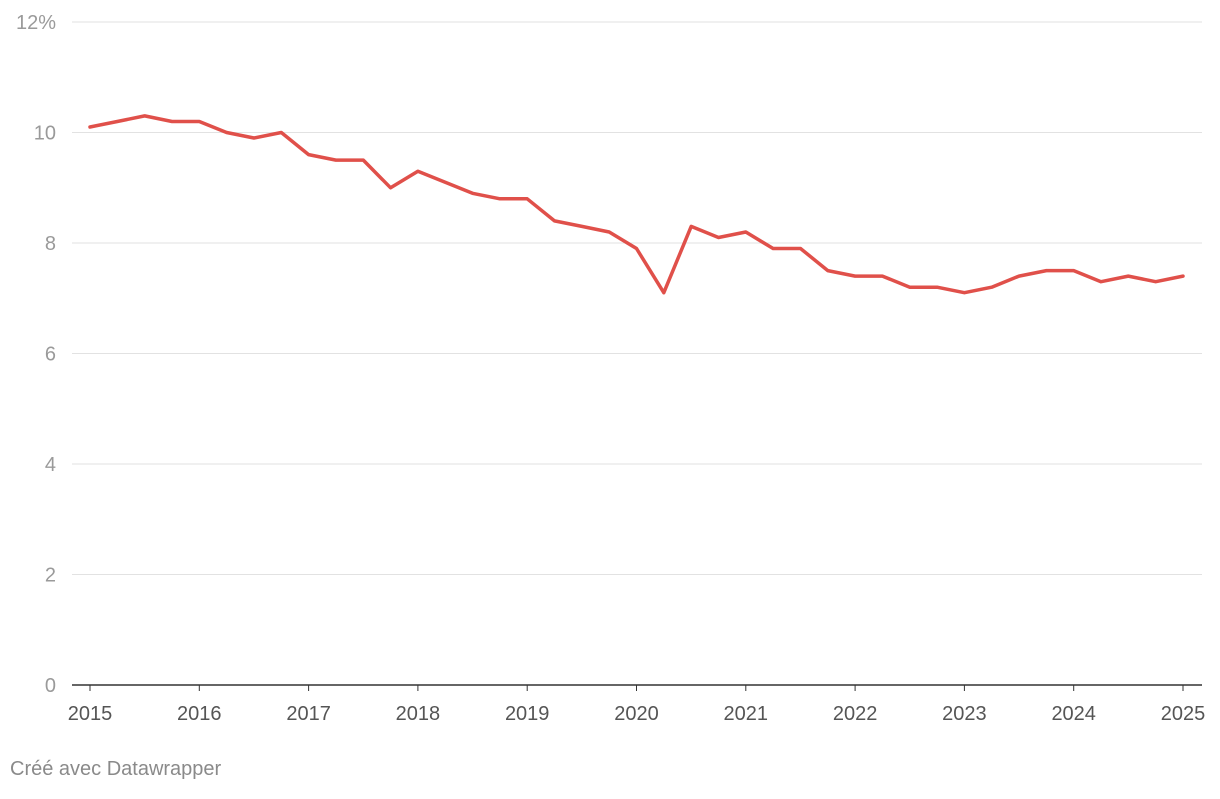 The width and height of the screenshot is (1220, 799). What do you see at coordinates (116, 769) in the screenshot?
I see `footer-credit: Créé avec Datawrapper` at bounding box center [116, 769].